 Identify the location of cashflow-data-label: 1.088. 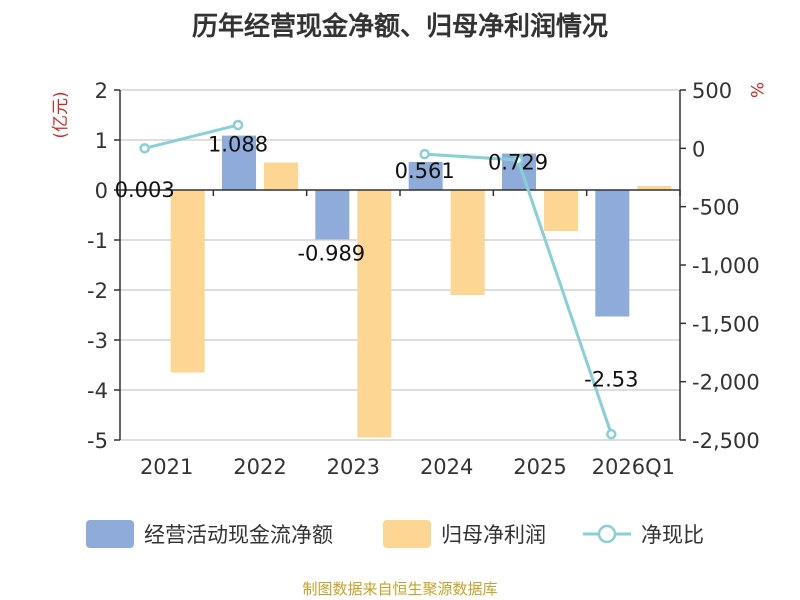
(238, 145).